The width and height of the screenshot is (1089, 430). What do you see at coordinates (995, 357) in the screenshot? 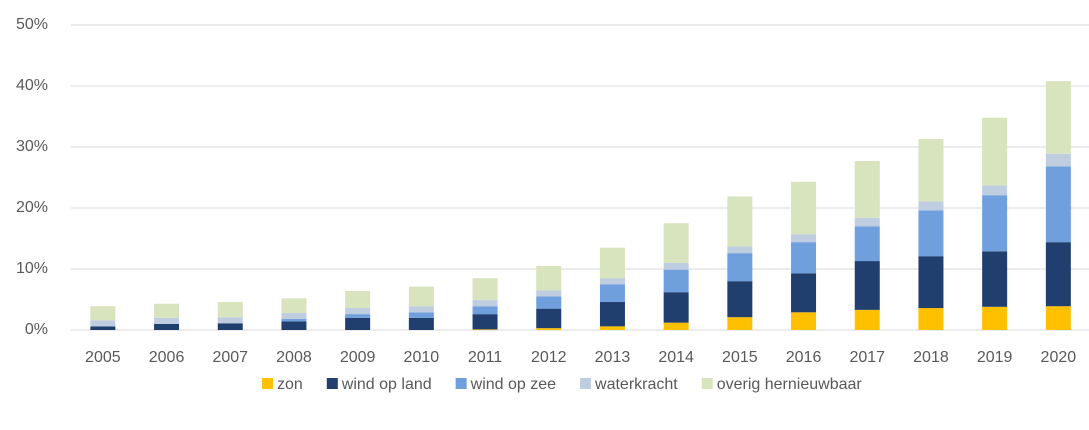
I see `x-tick-label: 2019` at bounding box center [995, 357].